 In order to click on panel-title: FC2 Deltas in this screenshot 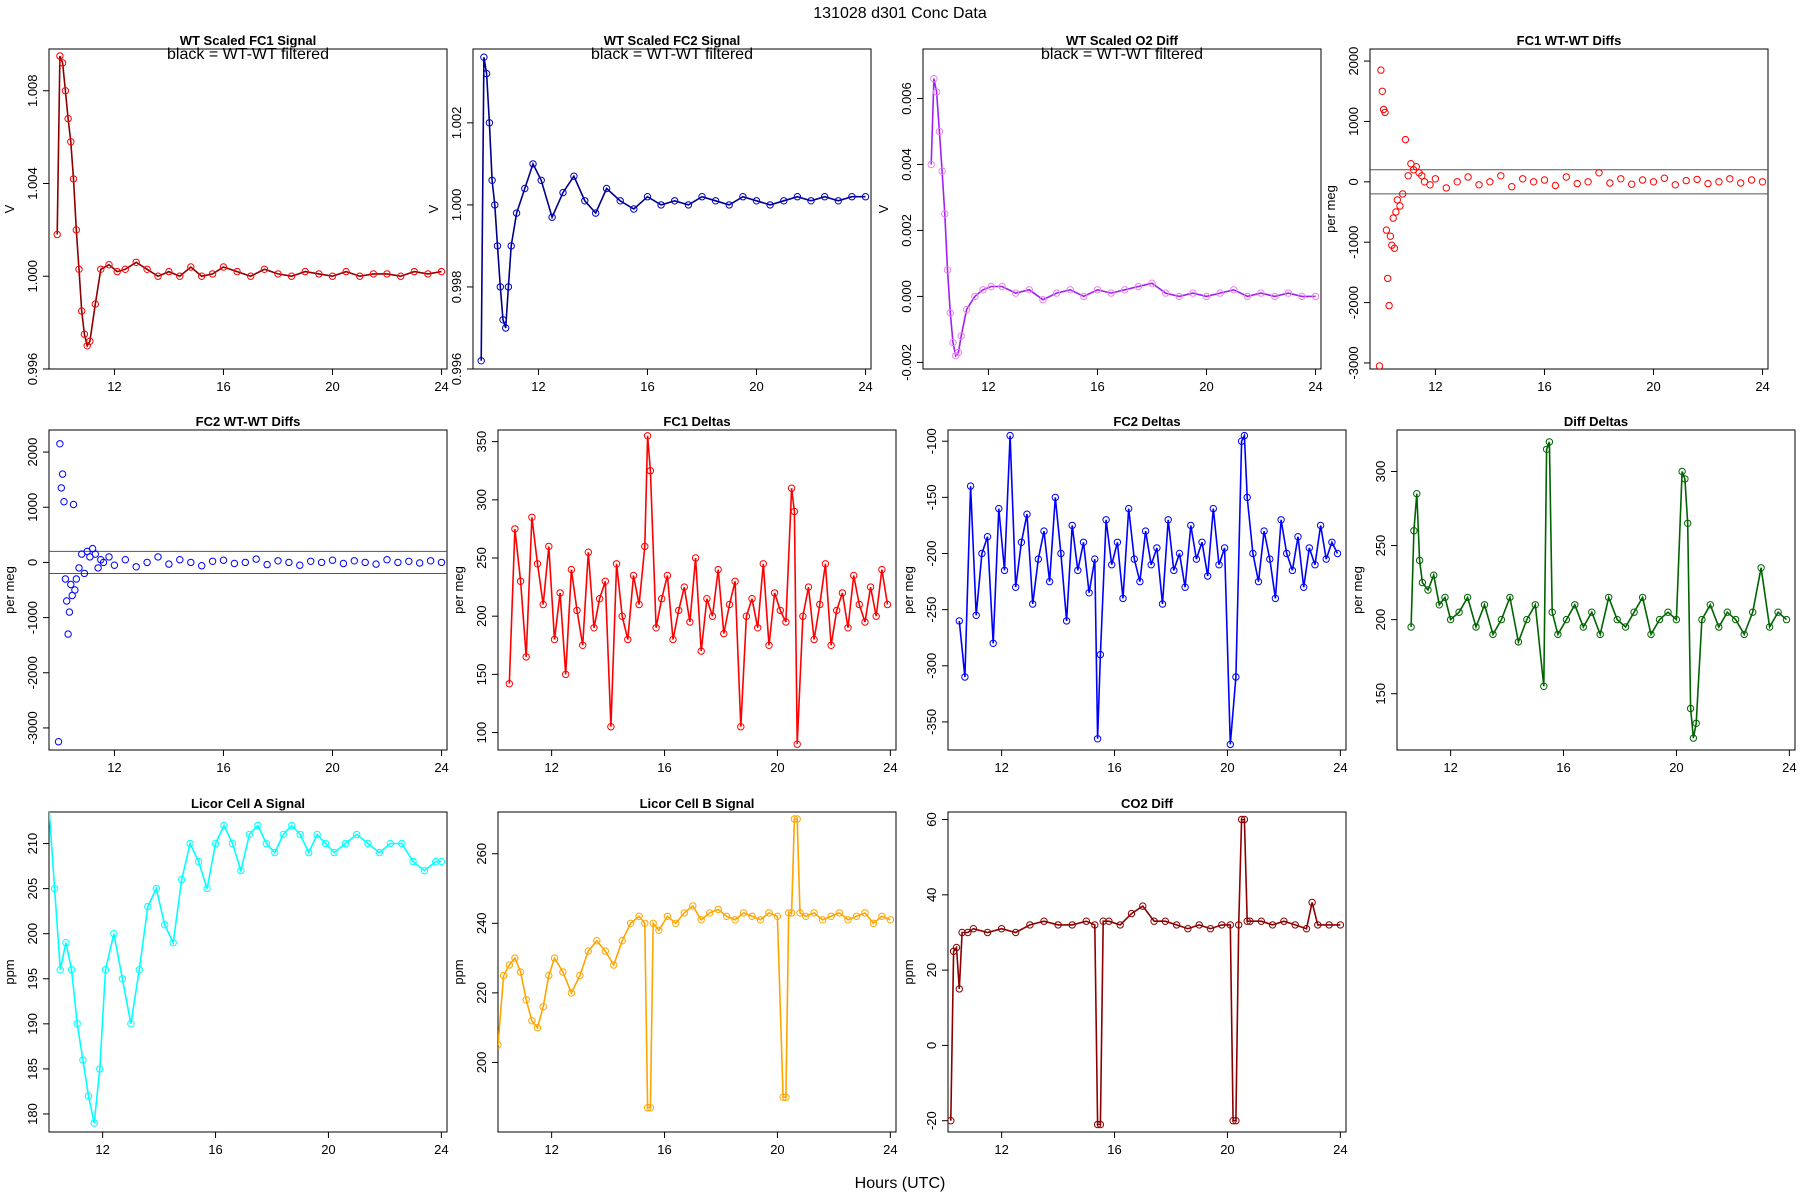, I will do `click(1146, 421)`.